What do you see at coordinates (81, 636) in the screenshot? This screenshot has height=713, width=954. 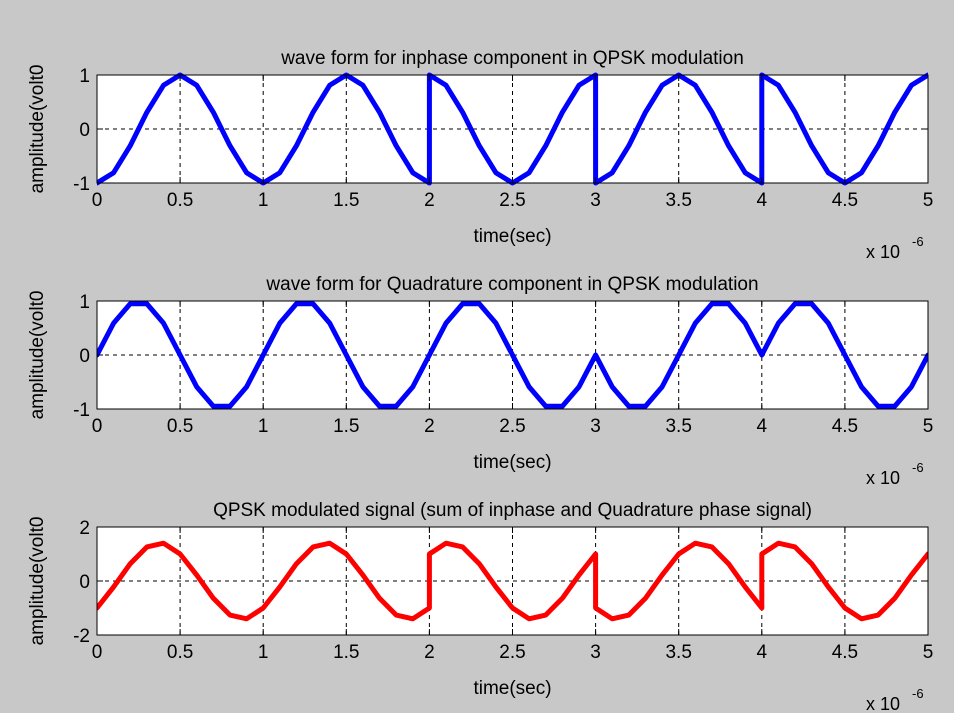 I see `y-tick-label: -2` at bounding box center [81, 636].